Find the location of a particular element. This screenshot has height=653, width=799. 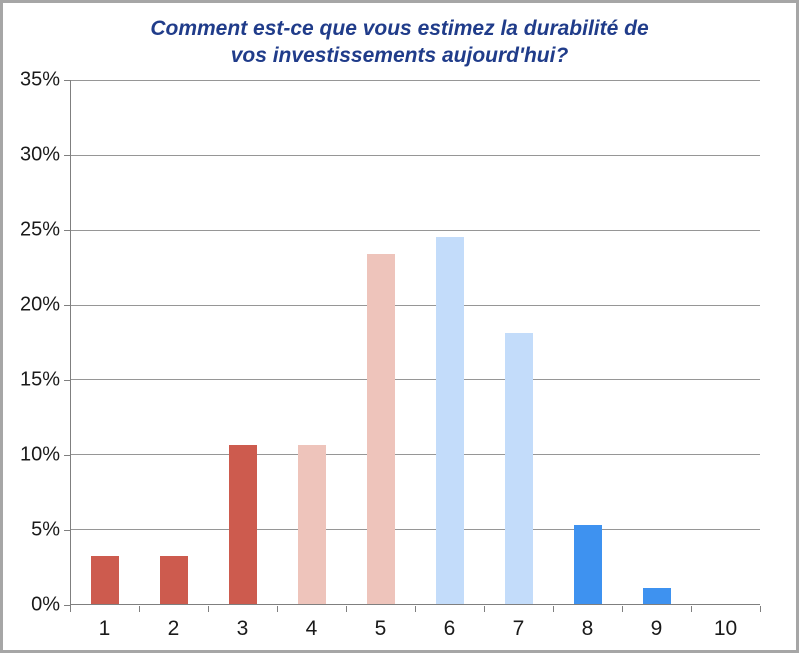

y-tick-label: 0% is located at coordinates (45, 604).